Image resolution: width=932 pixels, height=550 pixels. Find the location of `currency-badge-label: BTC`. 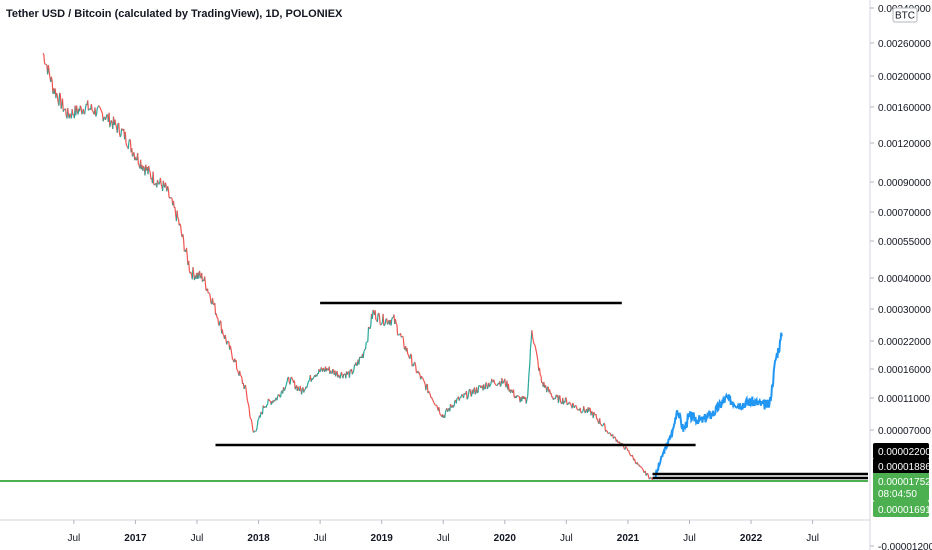

currency-badge-label: BTC is located at coordinates (905, 16).